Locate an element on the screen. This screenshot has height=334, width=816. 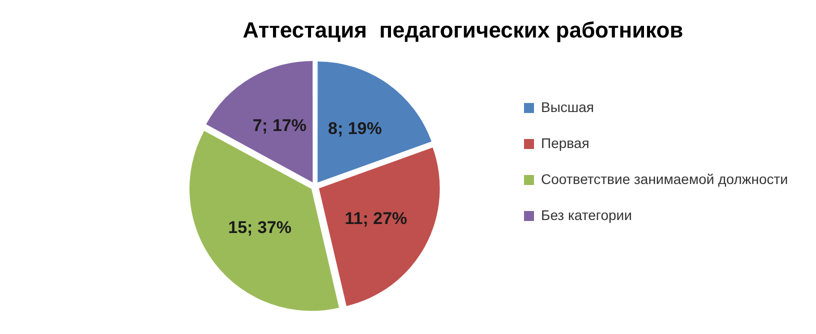
data-label: 7; 17% is located at coordinates (279, 126).